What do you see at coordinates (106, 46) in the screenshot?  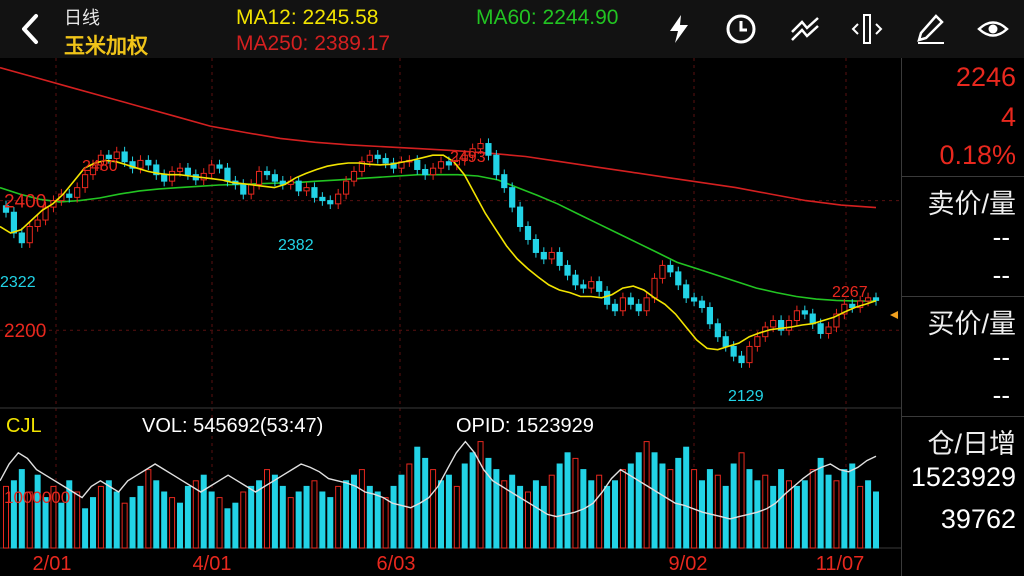 I see `instrument-name: 玉米加权` at bounding box center [106, 46].